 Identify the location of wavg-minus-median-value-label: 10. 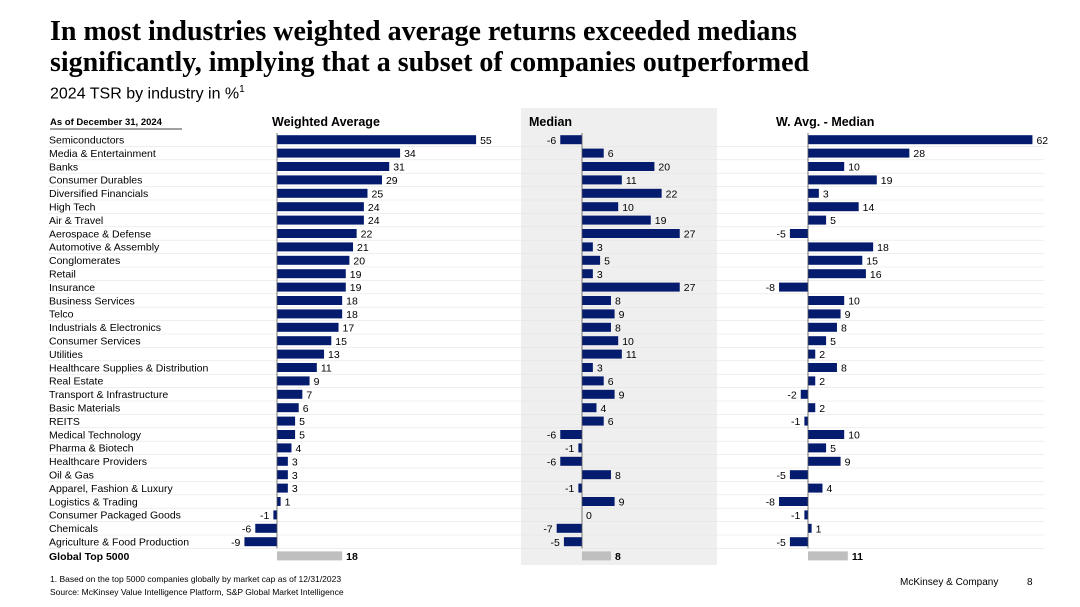
(854, 168).